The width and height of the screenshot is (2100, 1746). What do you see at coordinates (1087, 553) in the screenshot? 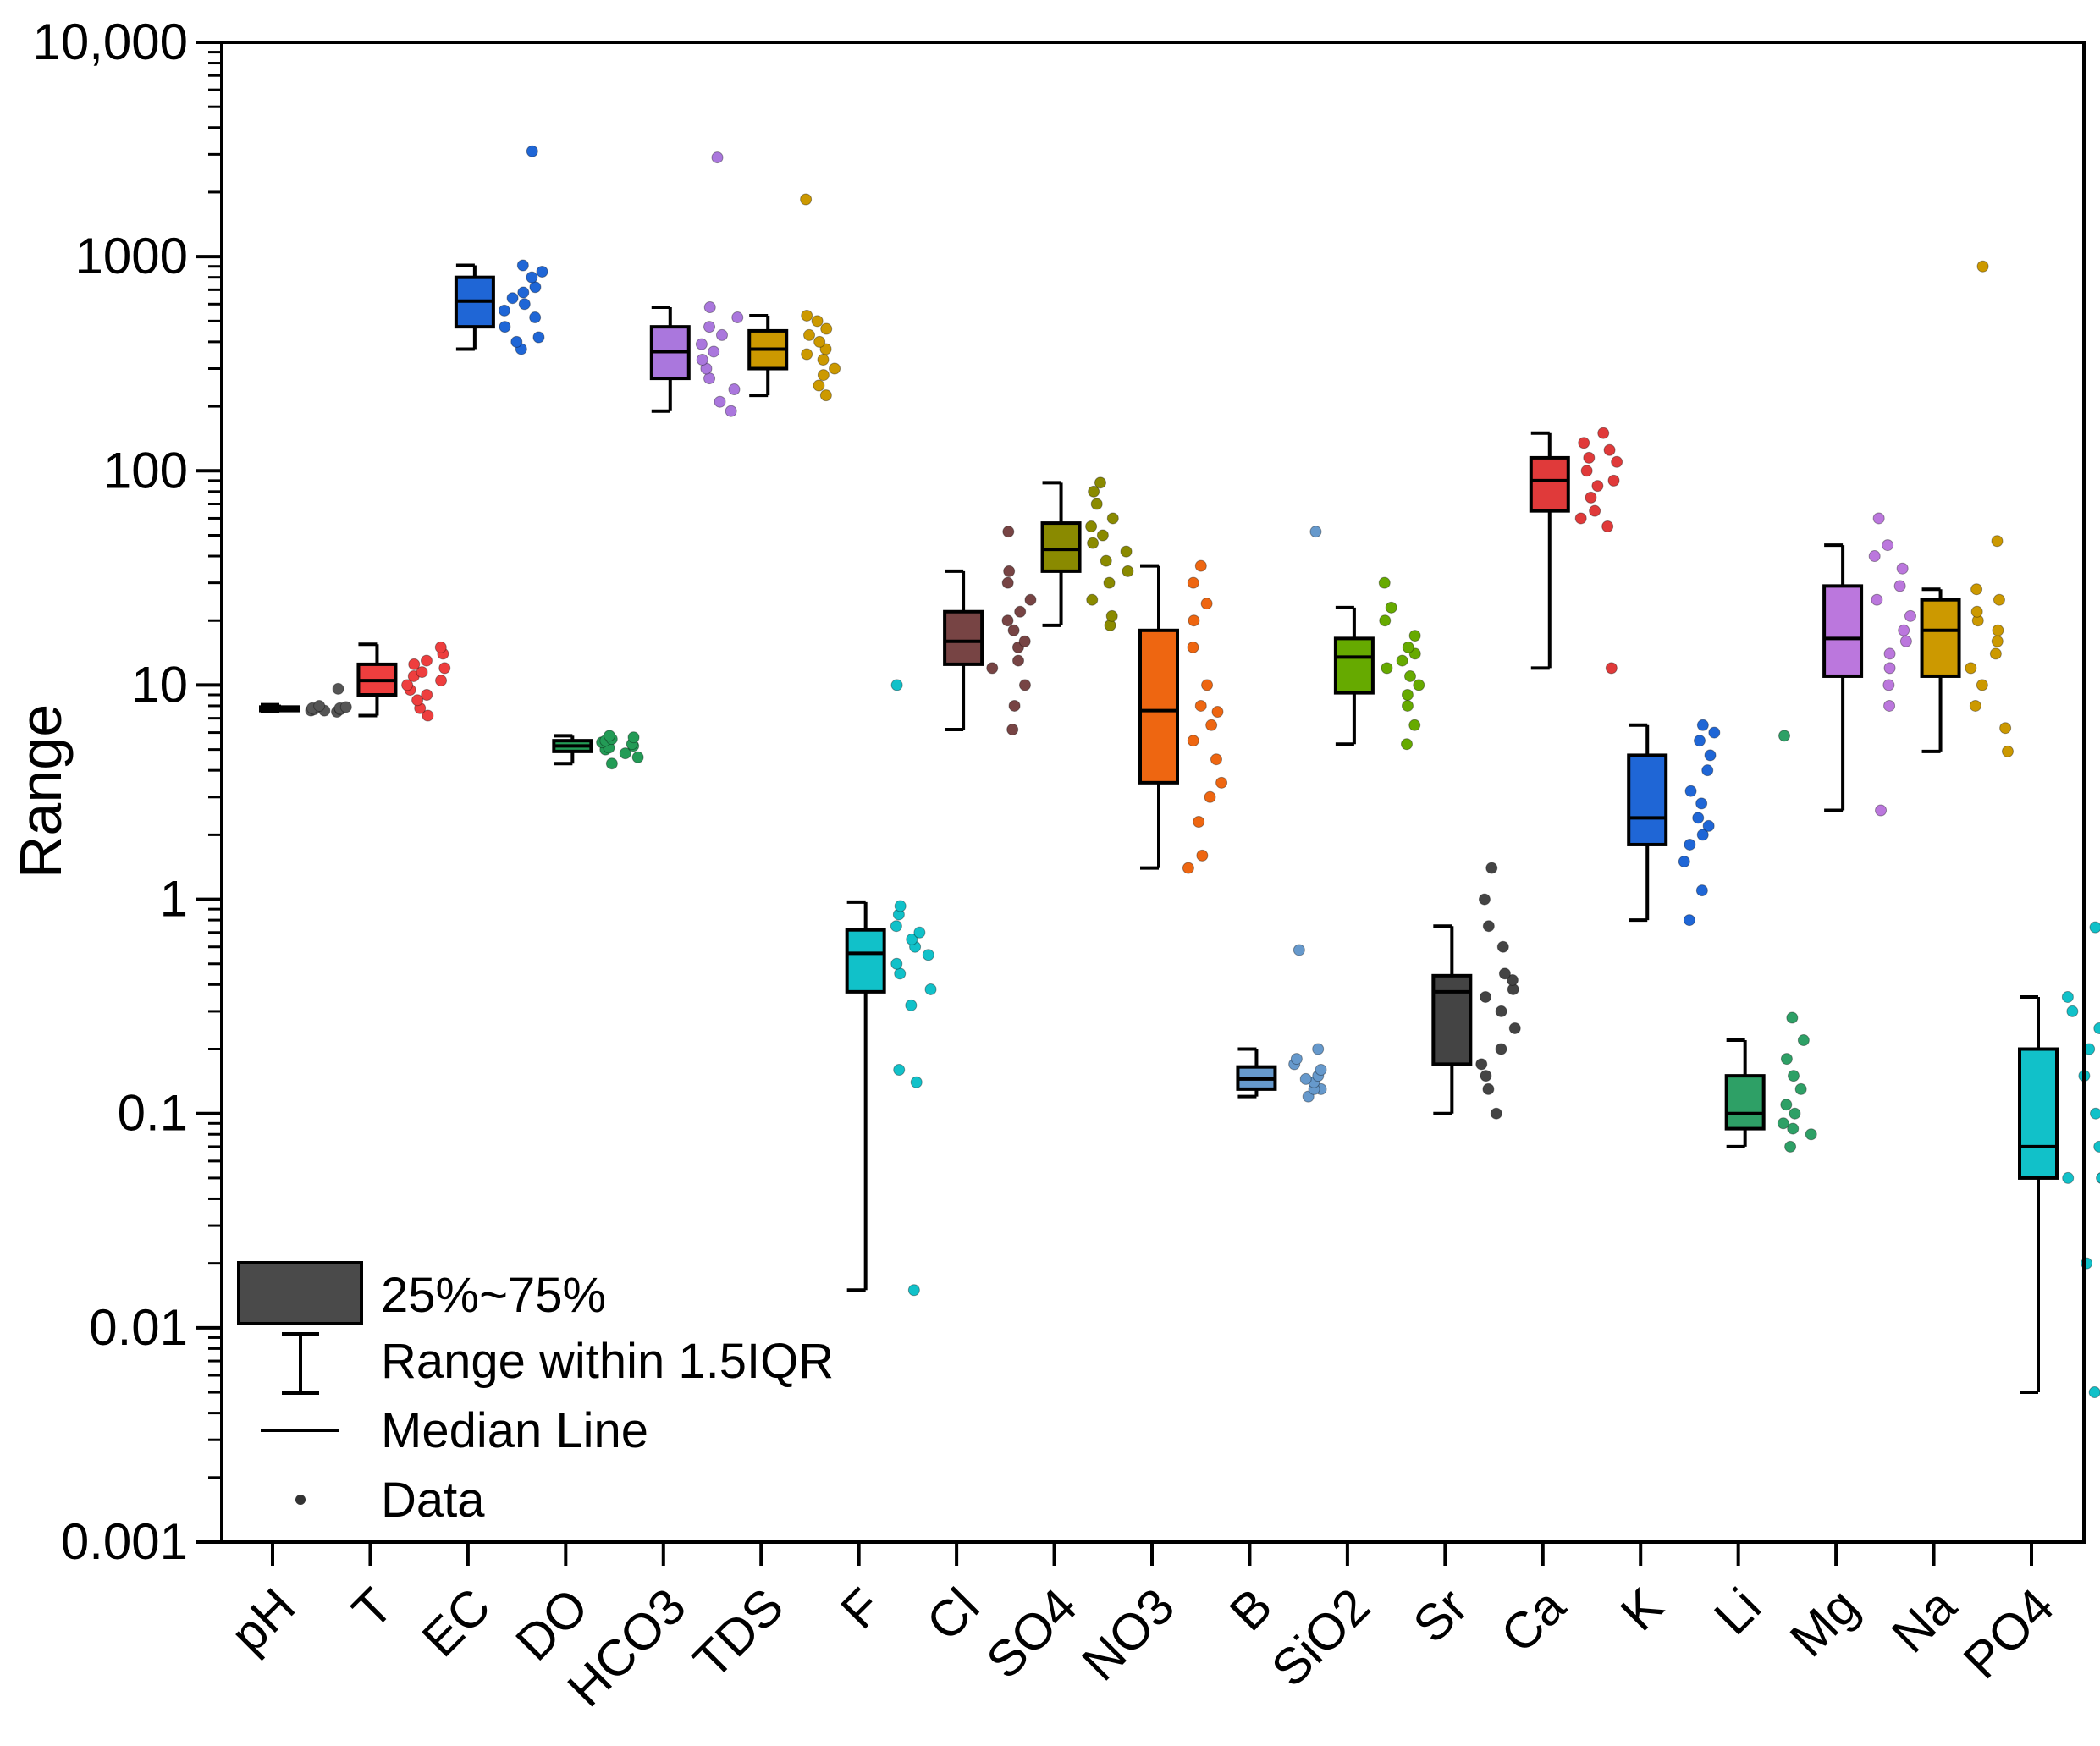
I see `box-group-so4` at bounding box center [1087, 553].